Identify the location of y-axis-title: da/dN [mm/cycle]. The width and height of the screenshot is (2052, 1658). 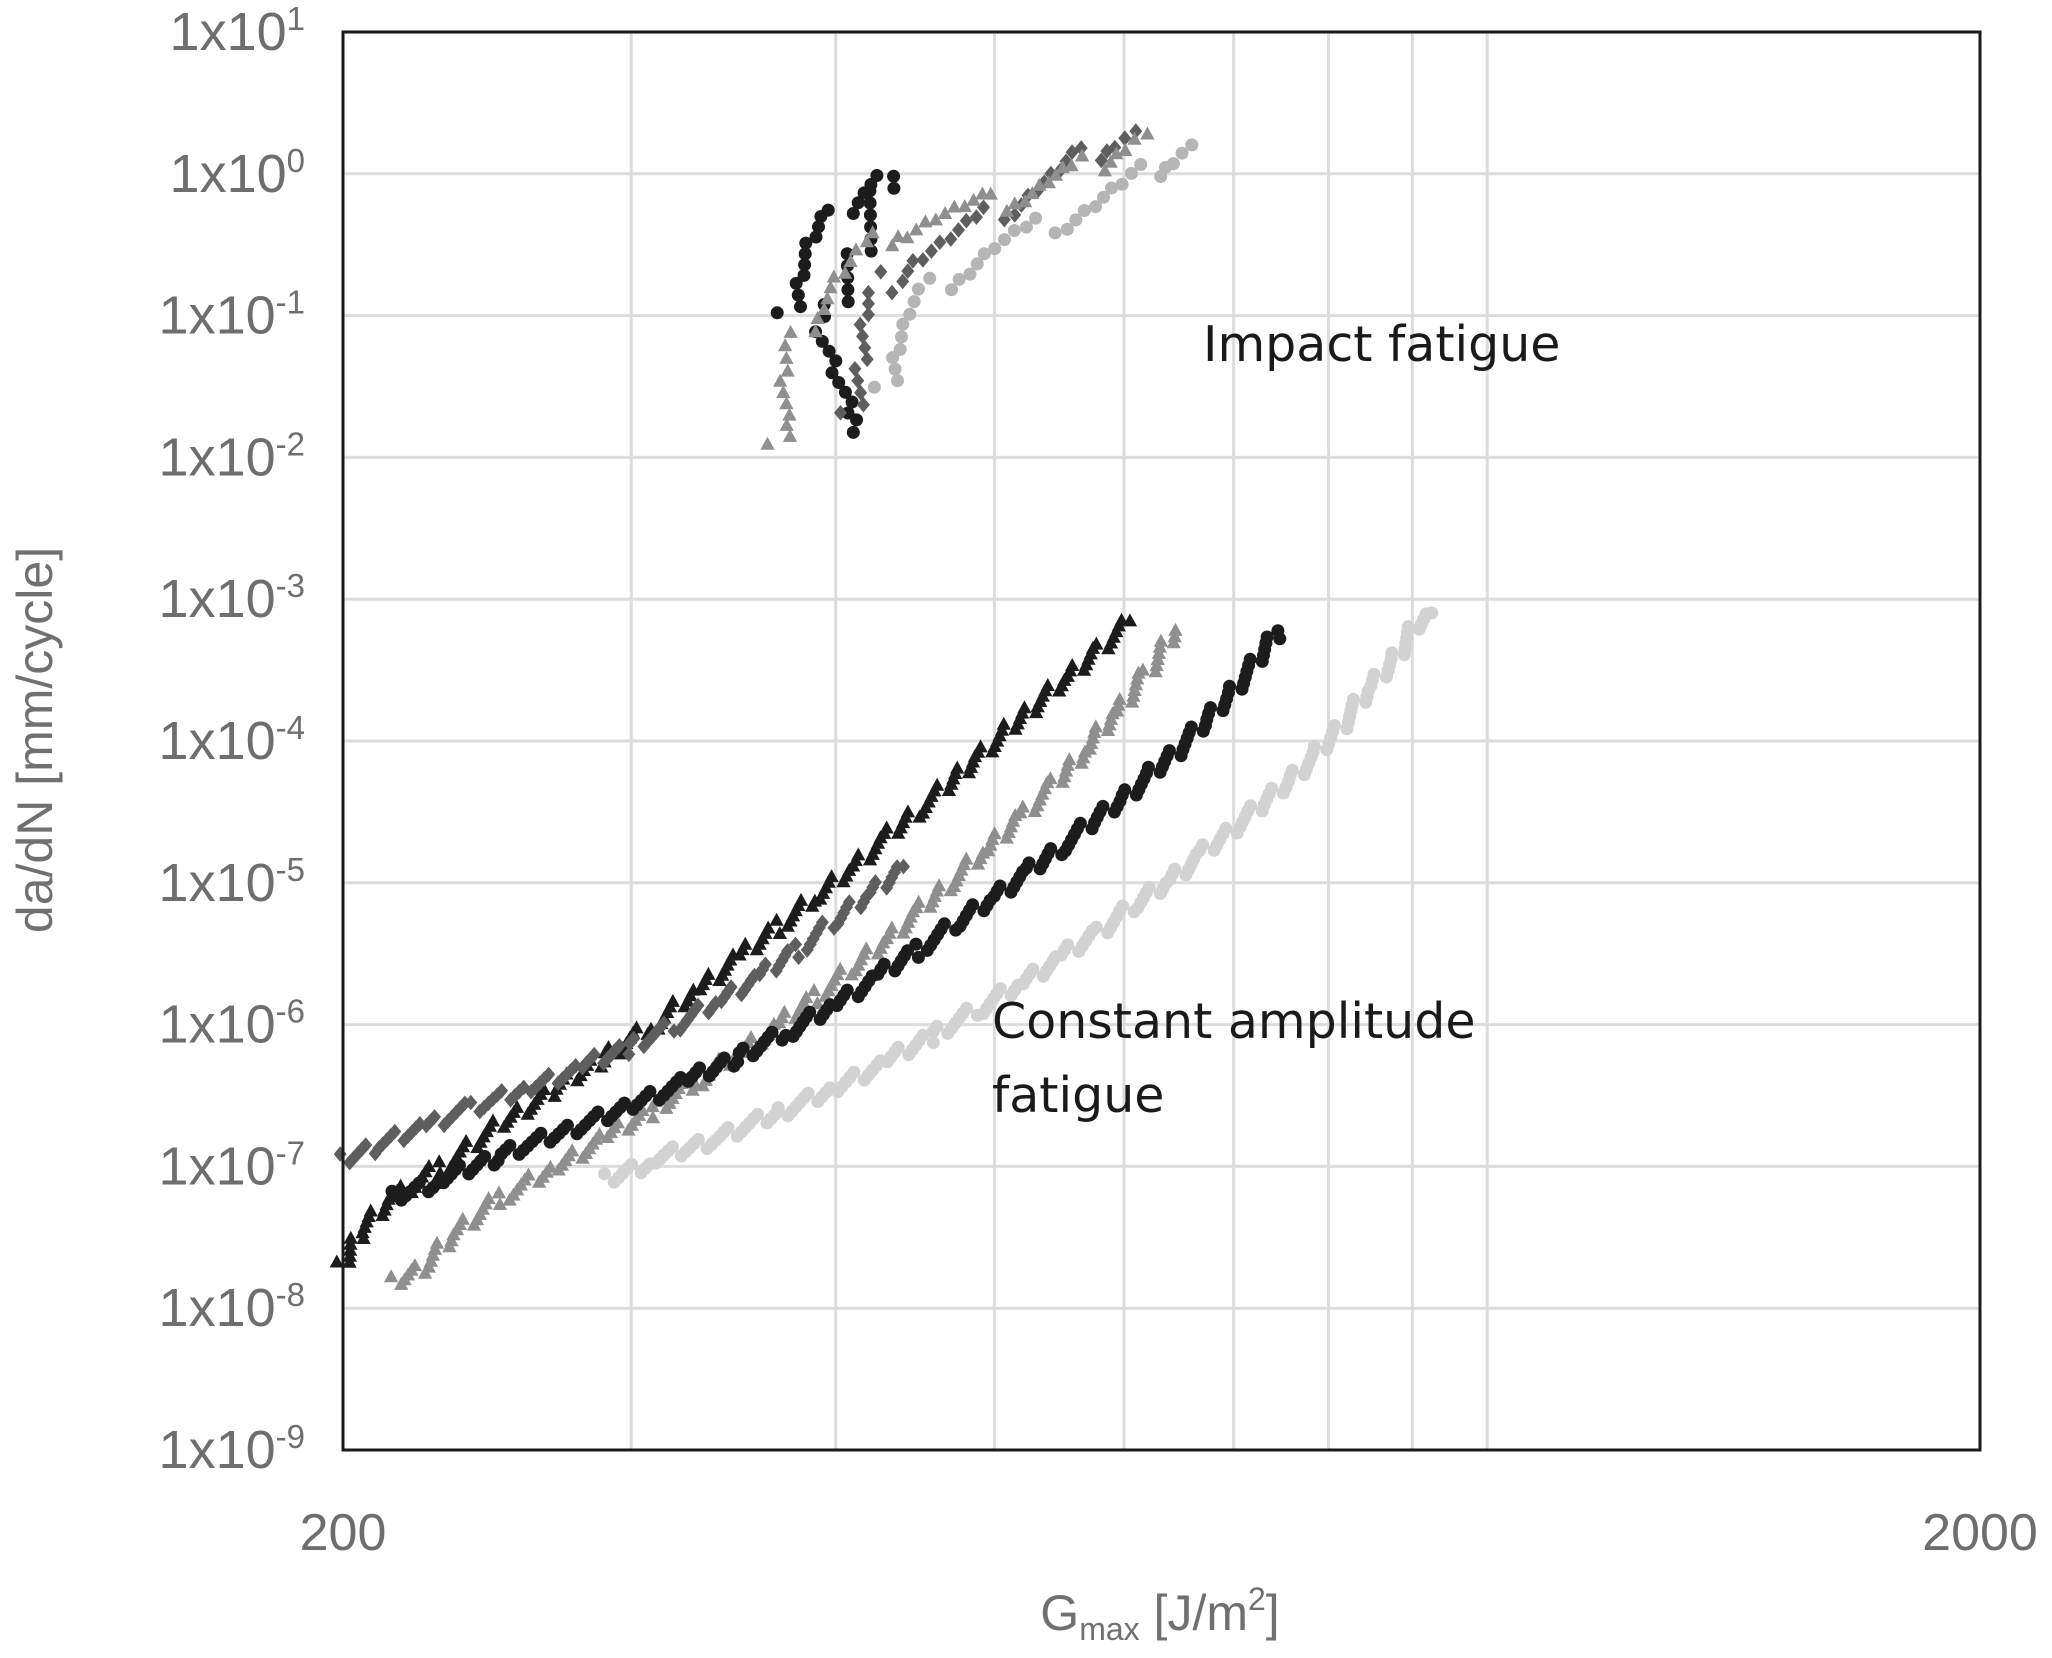
(35, 740).